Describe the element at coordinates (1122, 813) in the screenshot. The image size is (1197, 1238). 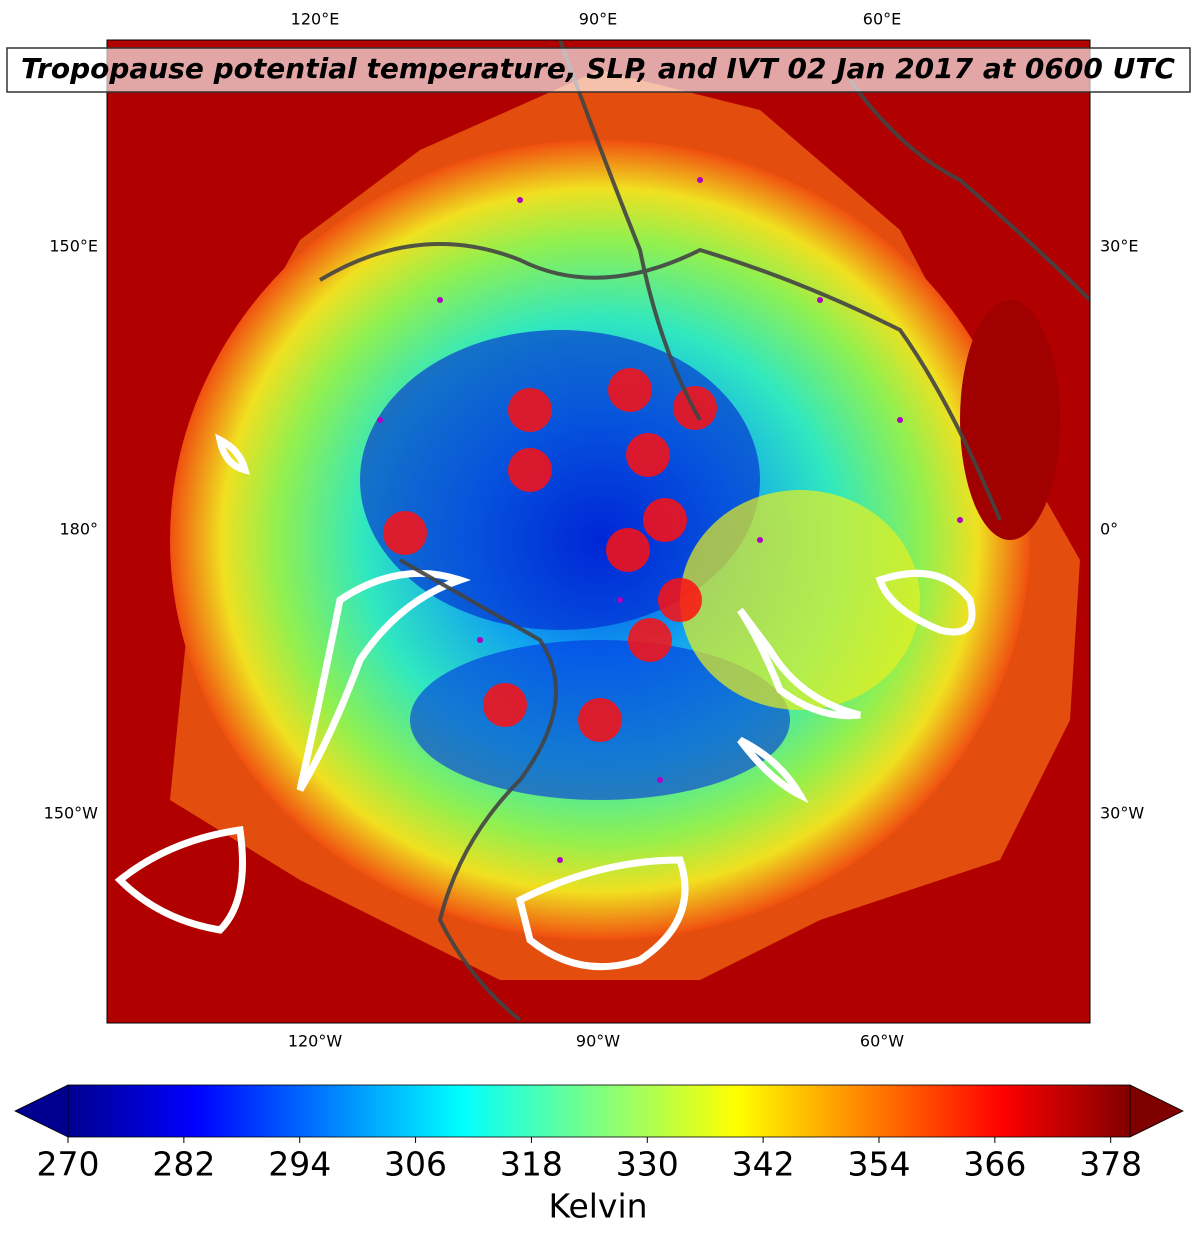
I see `lon-label: 30°W` at that location.